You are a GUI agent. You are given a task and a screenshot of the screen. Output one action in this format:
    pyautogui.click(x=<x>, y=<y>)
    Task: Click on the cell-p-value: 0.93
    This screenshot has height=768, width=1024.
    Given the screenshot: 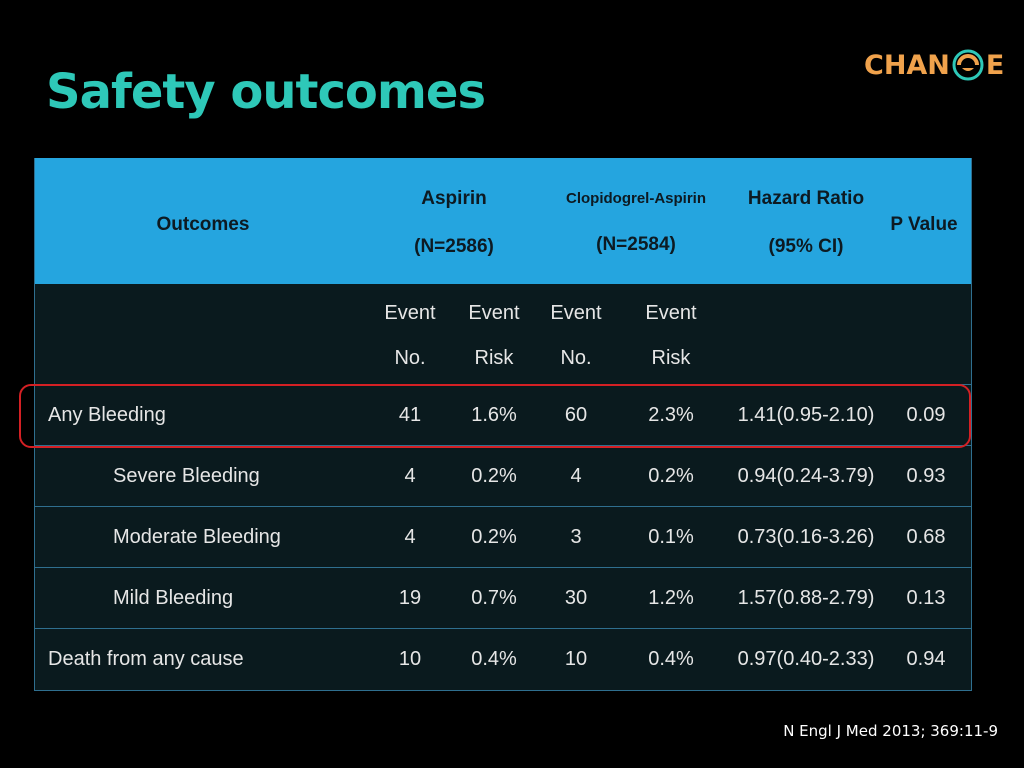 What is the action you would take?
    pyautogui.click(x=926, y=475)
    